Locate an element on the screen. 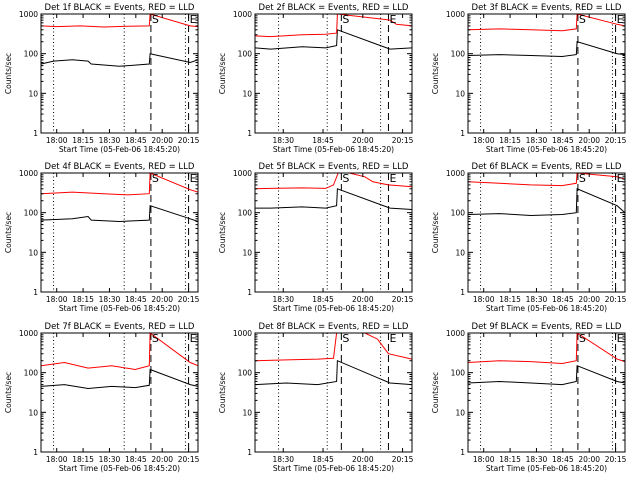 The height and width of the screenshot is (485, 640). chart-title: Det 2f BLACK = Events, RED = LLD is located at coordinates (334, 8).